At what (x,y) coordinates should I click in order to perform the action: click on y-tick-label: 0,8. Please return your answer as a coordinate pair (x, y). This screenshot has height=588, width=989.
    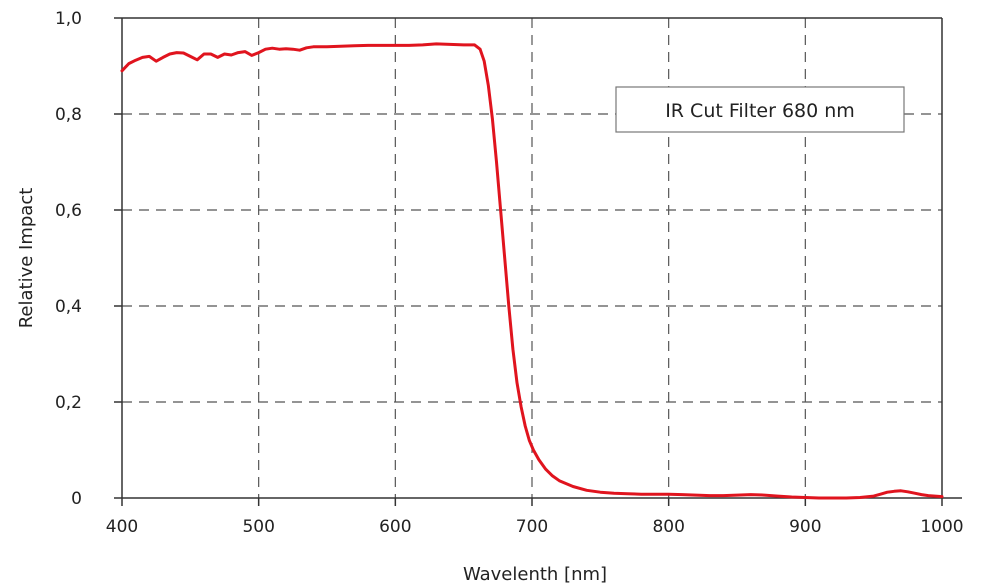
    Looking at the image, I should click on (68, 115).